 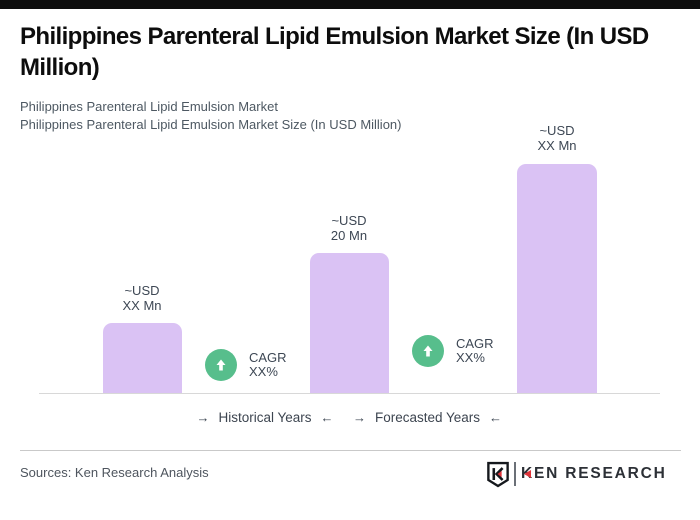 I want to click on period-label-text: Historical Years, so click(x=265, y=417).